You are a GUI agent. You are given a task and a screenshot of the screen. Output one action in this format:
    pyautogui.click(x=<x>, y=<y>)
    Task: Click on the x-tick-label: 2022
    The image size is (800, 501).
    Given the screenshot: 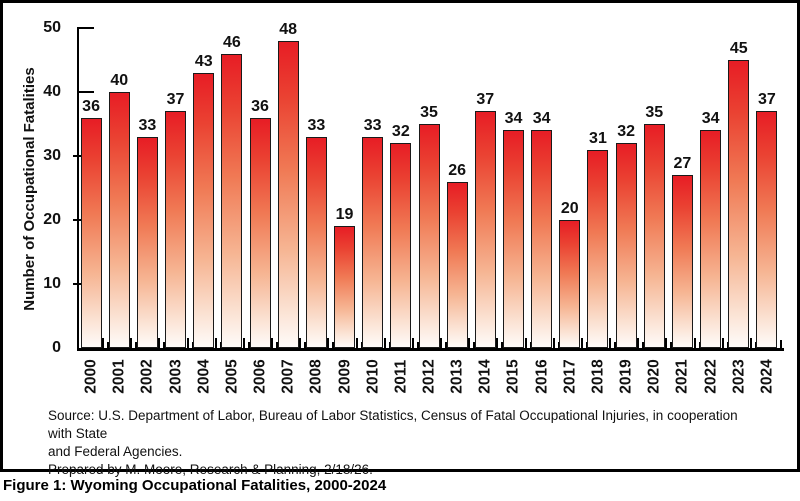 What is the action you would take?
    pyautogui.click(x=711, y=376)
    